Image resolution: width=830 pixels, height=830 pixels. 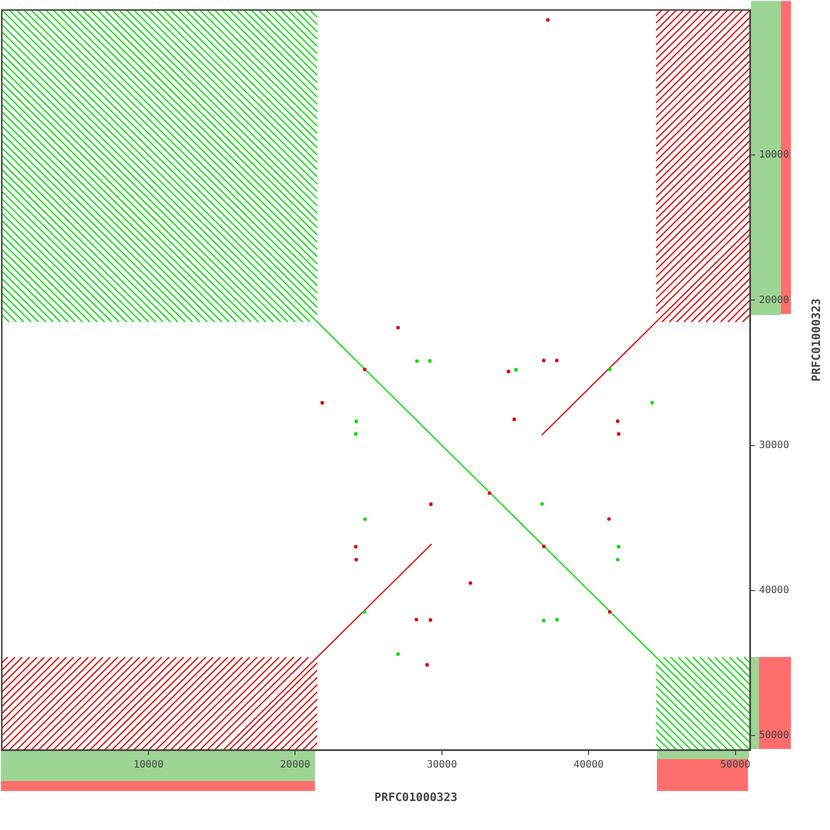 I want to click on x-axis-title: PRFC01000323, so click(x=416, y=797).